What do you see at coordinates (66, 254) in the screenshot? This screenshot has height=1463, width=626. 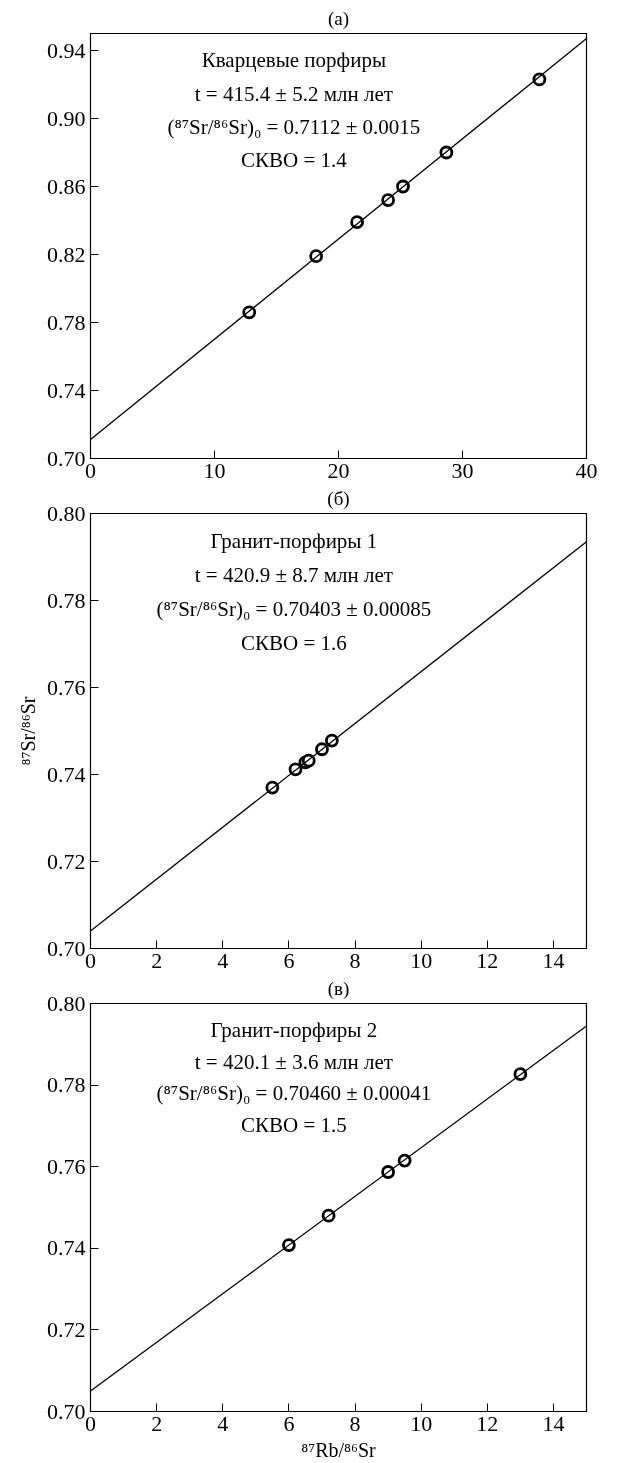 I see `y-tick-label: 0.82` at bounding box center [66, 254].